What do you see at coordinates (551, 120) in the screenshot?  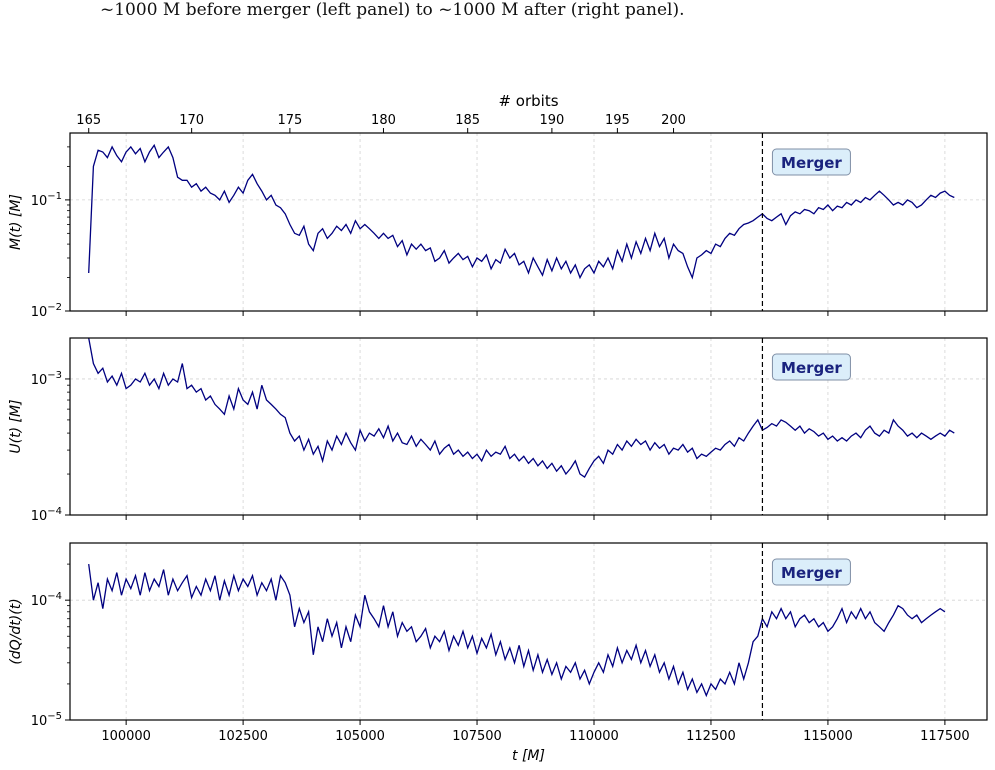 I see `orbit-tick-label: 190` at bounding box center [551, 120].